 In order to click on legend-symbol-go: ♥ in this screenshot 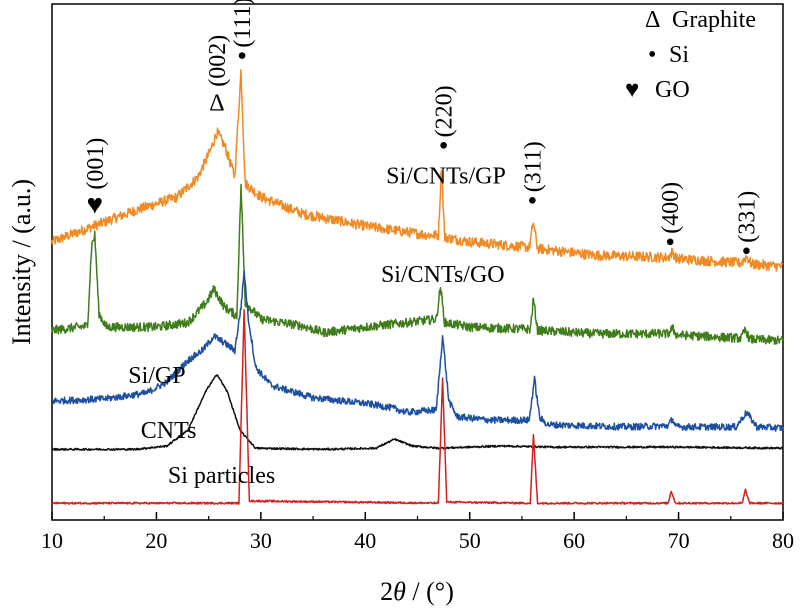, I will do `click(632, 90)`.